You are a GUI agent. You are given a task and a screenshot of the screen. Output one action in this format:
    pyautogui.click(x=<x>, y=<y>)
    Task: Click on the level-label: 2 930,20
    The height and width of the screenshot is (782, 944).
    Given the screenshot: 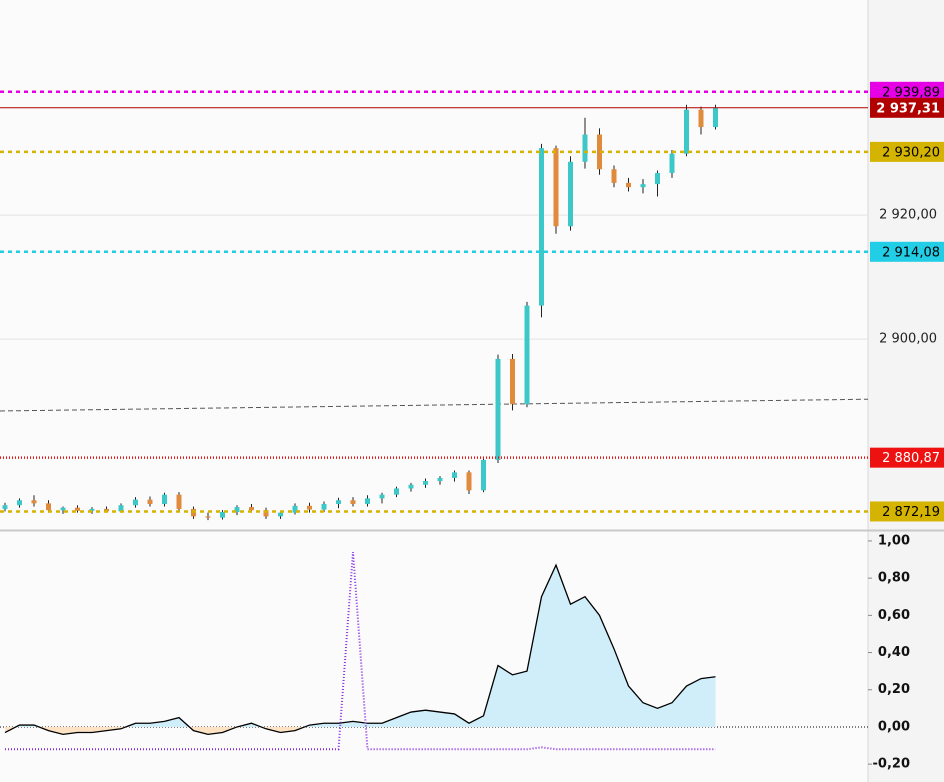 What is the action you would take?
    pyautogui.click(x=911, y=152)
    